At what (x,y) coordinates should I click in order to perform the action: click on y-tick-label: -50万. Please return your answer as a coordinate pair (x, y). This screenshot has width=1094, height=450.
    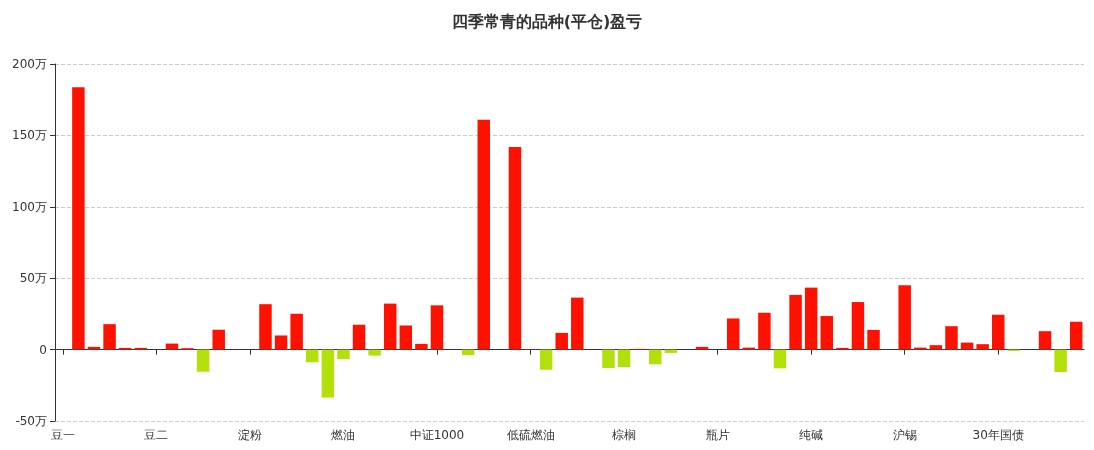
    Looking at the image, I should click on (31, 421).